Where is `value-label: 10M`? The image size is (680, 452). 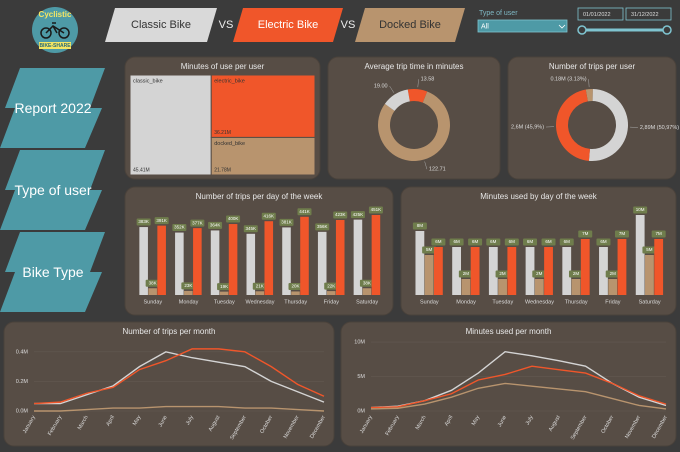
value-label: 10M is located at coordinates (640, 209).